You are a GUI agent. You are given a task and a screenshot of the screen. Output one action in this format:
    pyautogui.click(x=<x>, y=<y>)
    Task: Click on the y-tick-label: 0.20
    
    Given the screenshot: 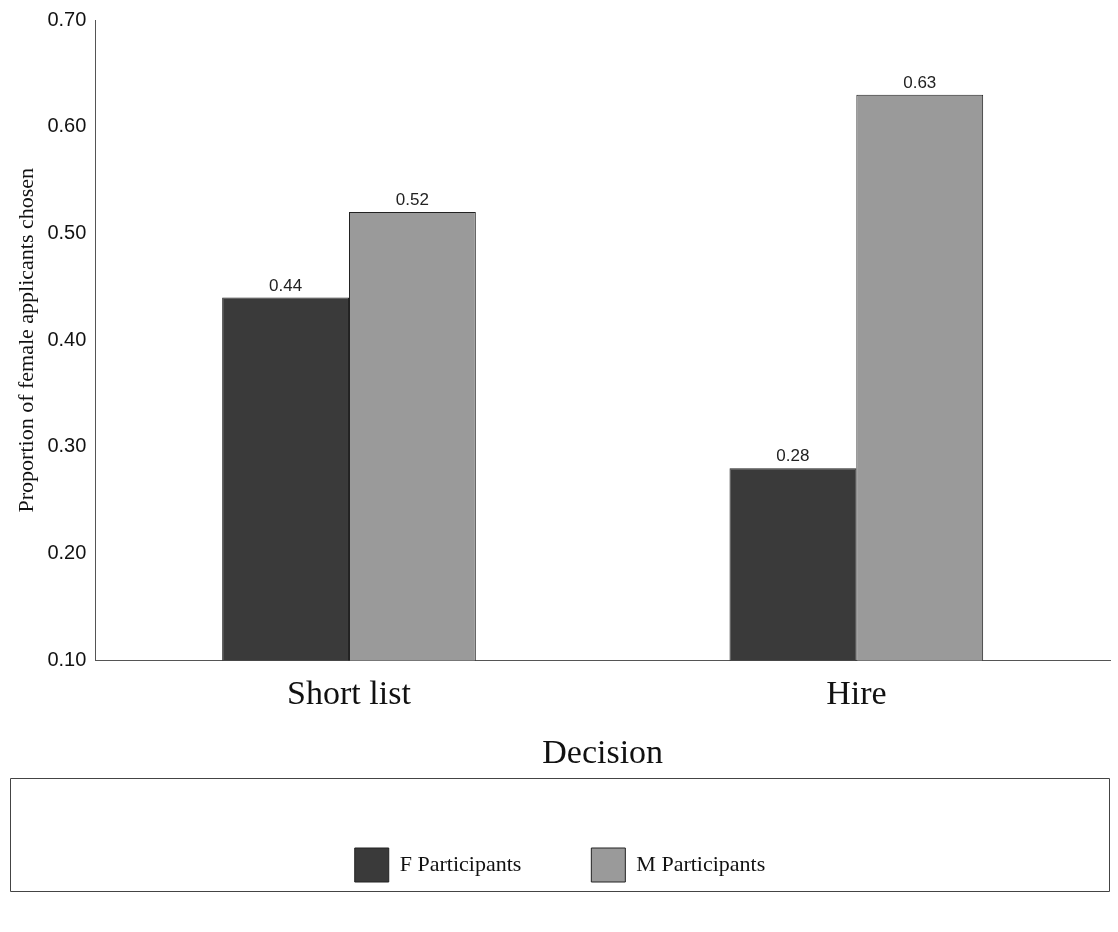 What is the action you would take?
    pyautogui.click(x=67, y=552)
    